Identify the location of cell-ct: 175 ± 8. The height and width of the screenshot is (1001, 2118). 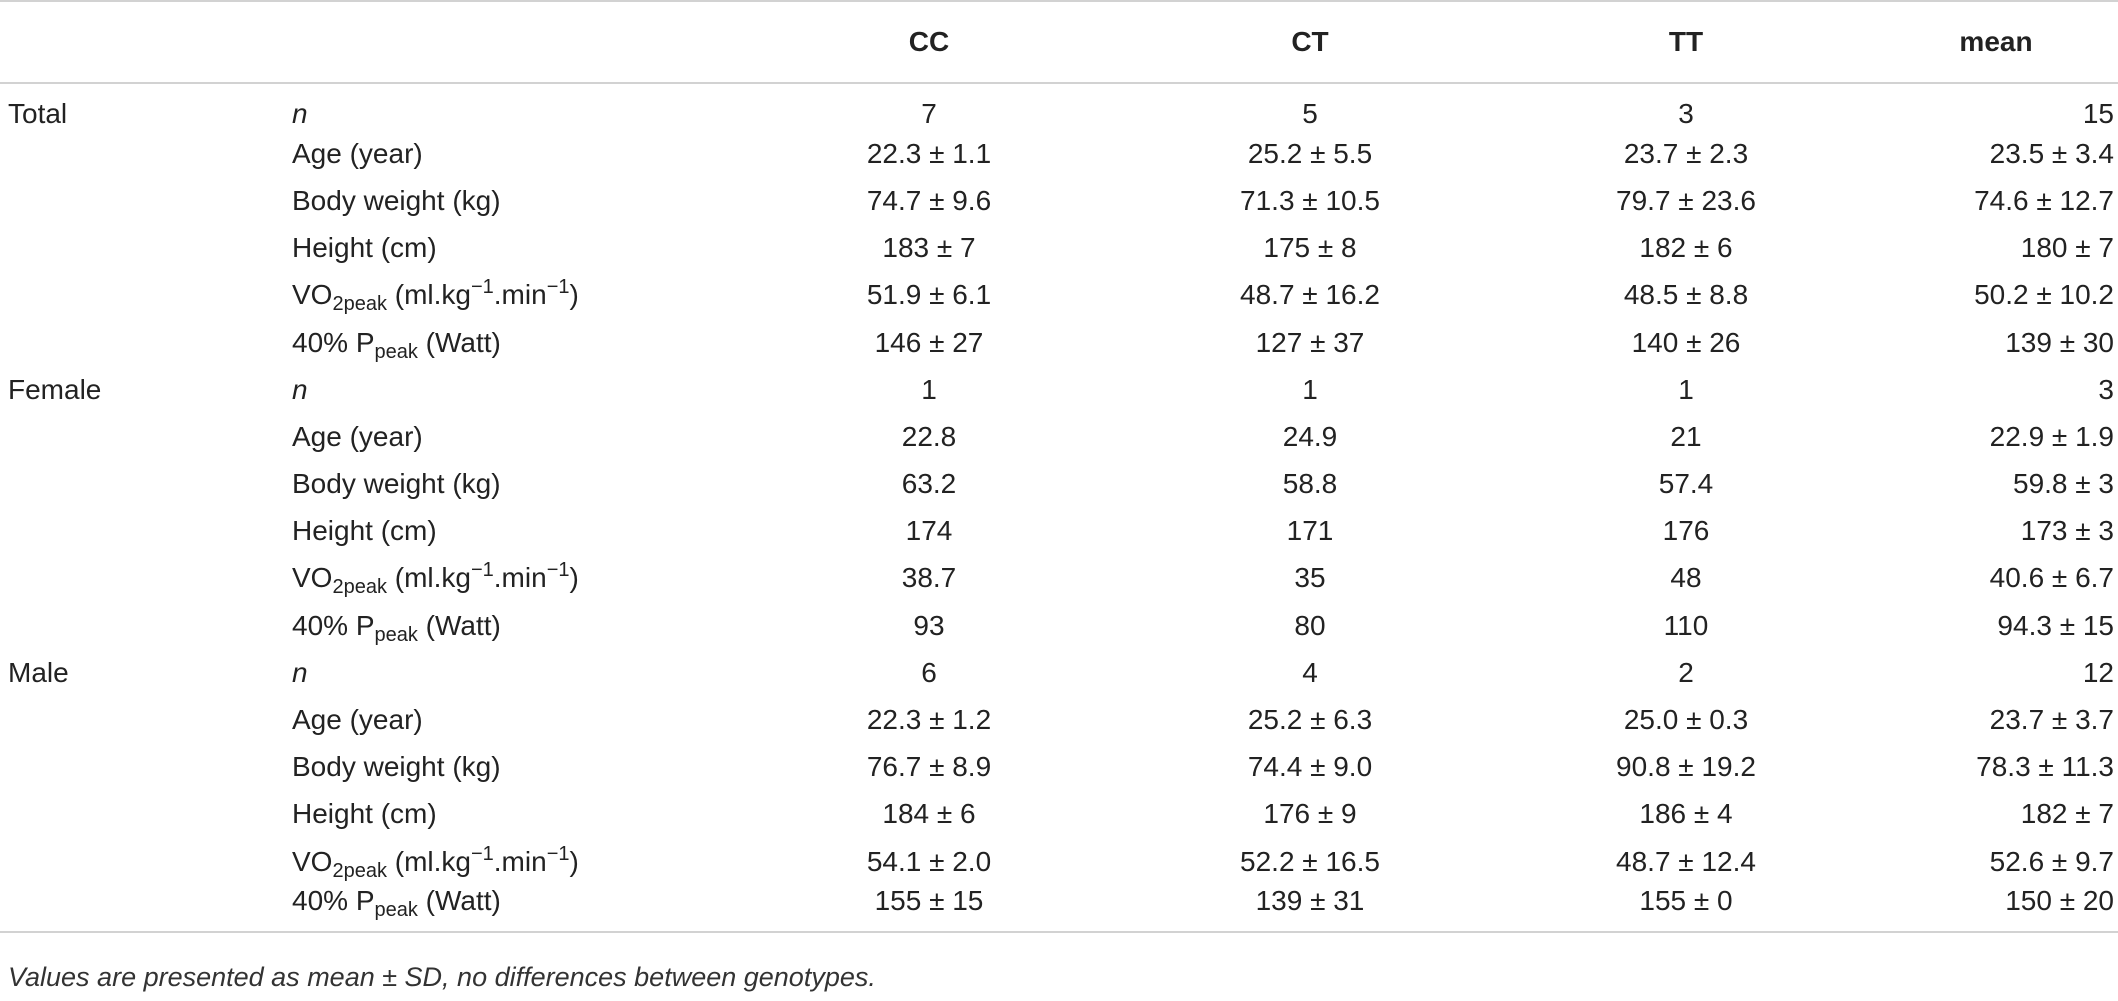
(1310, 248).